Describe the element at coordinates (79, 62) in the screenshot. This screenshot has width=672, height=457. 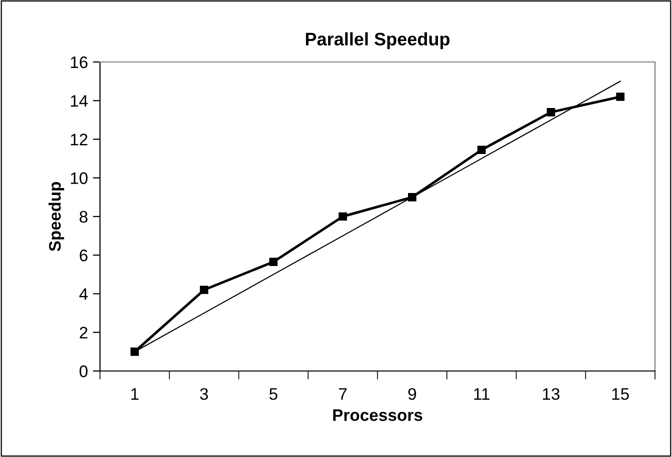
I see `y-tick-label: 16` at that location.